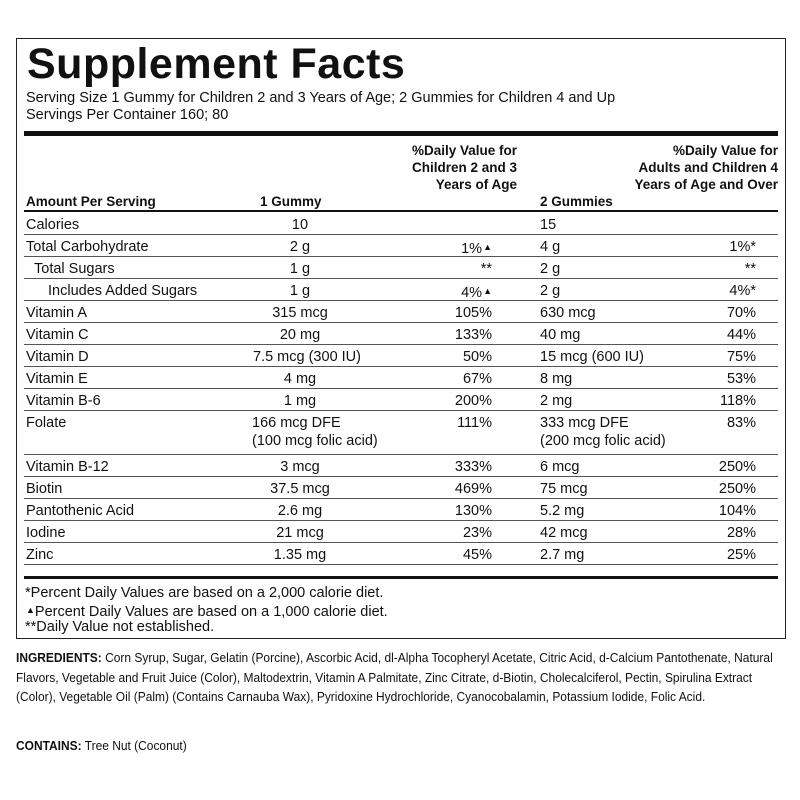 This screenshot has width=800, height=800. Describe the element at coordinates (448, 511) in the screenshot. I see `dv-children: 130%` at that location.